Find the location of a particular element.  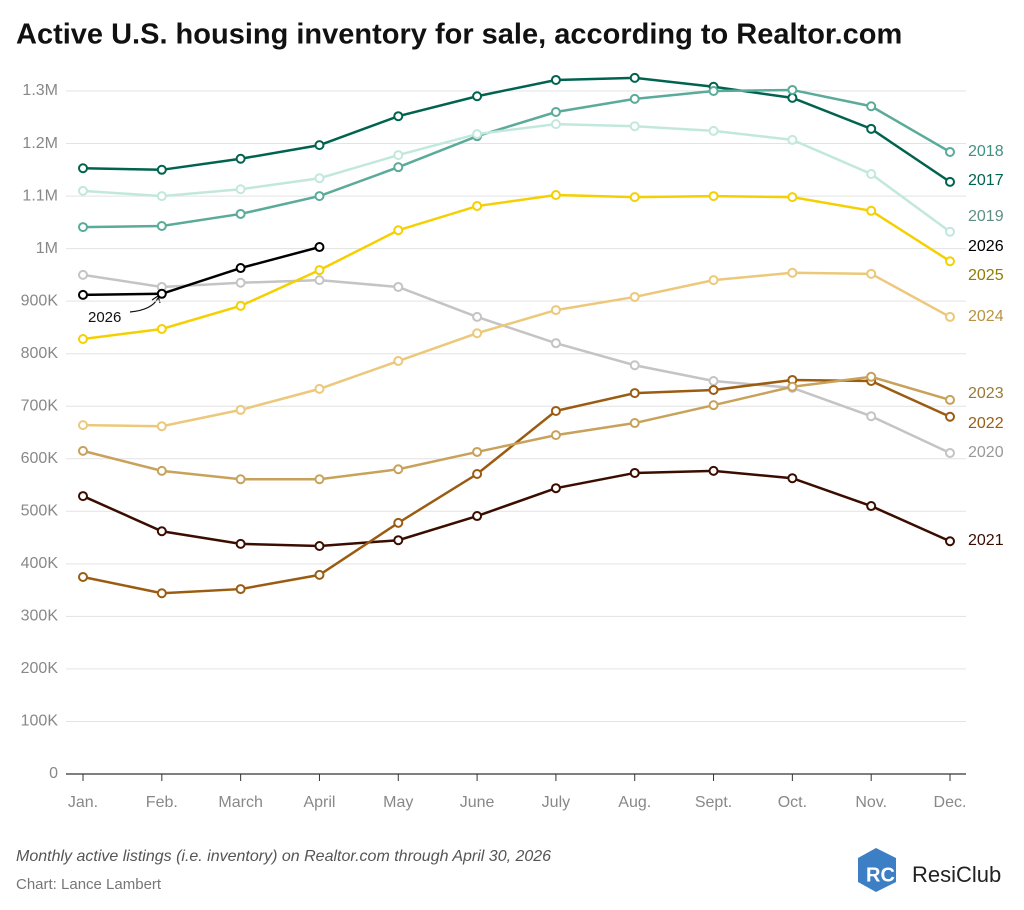

x-tick-label: Sept. is located at coordinates (713, 802).